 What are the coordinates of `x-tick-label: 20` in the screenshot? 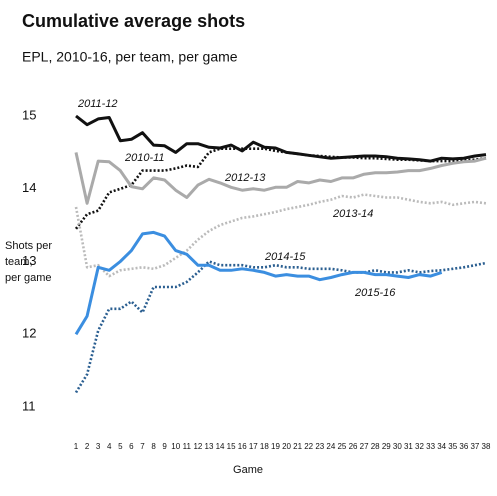 It's located at (286, 446).